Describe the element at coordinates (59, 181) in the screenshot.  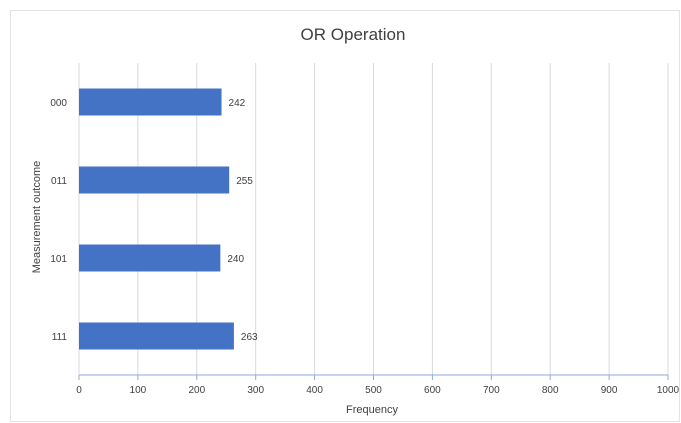
I see `y-tick-label: 011` at that location.